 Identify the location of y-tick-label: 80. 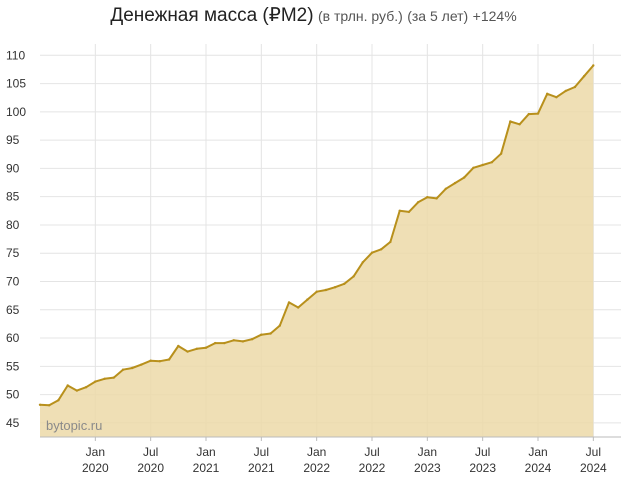
(13, 225).